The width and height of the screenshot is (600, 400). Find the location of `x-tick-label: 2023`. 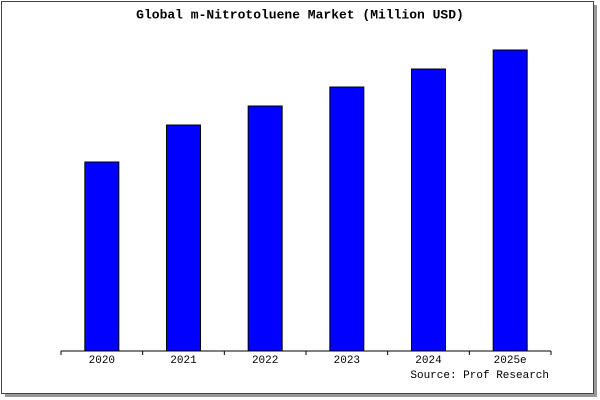

x-tick-label: 2023 is located at coordinates (347, 361).